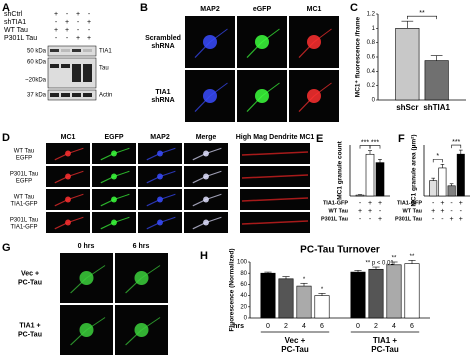  Describe the element at coordinates (334, 219) in the screenshot. I see `condition-label: P301L Tau` at that location.